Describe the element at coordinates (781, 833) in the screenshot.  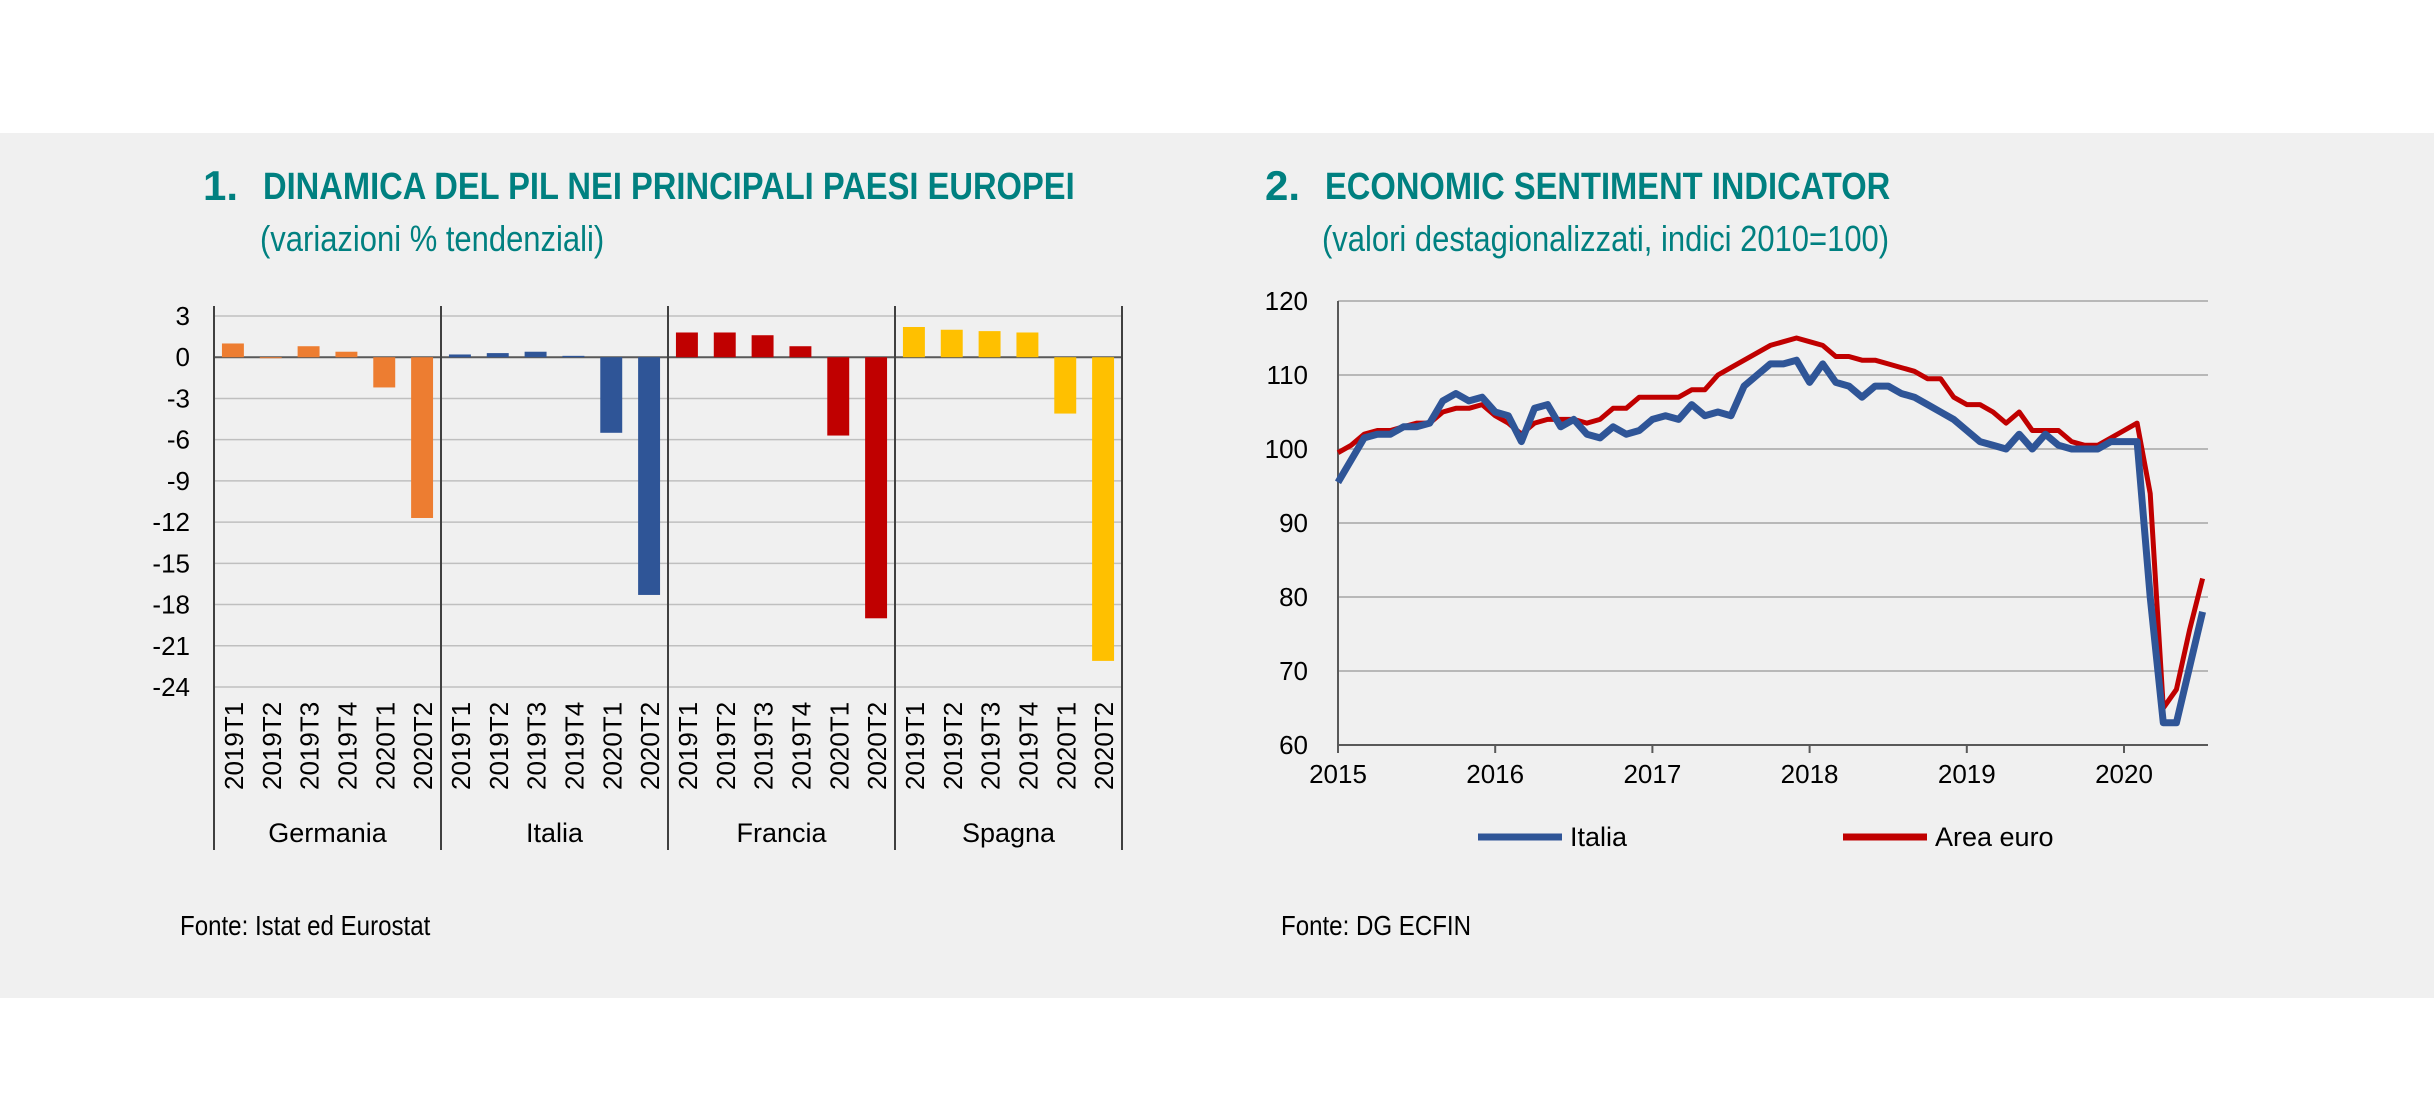
I see `group-label: Francia` at that location.